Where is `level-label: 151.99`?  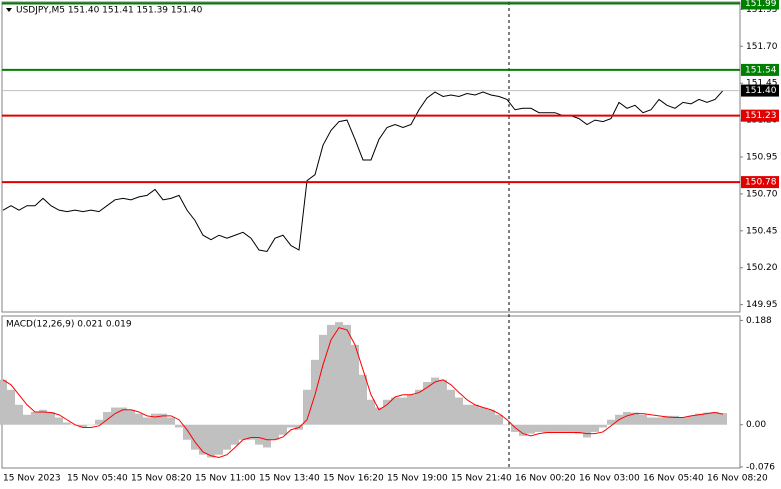
level-label: 151.99 is located at coordinates (761, 4).